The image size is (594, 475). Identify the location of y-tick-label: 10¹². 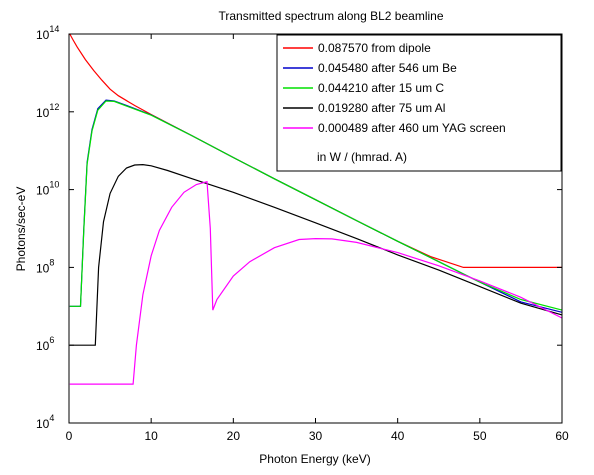
(47, 111).